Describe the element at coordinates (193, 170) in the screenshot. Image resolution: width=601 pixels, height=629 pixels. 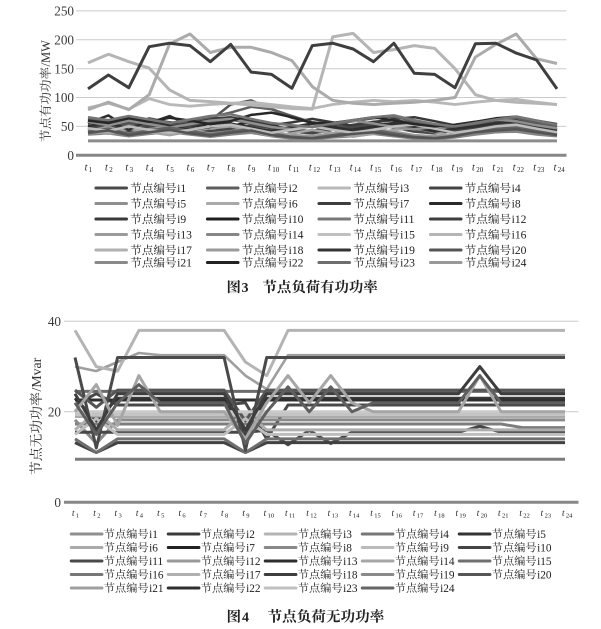
I see `svg-text: 6` at that location.